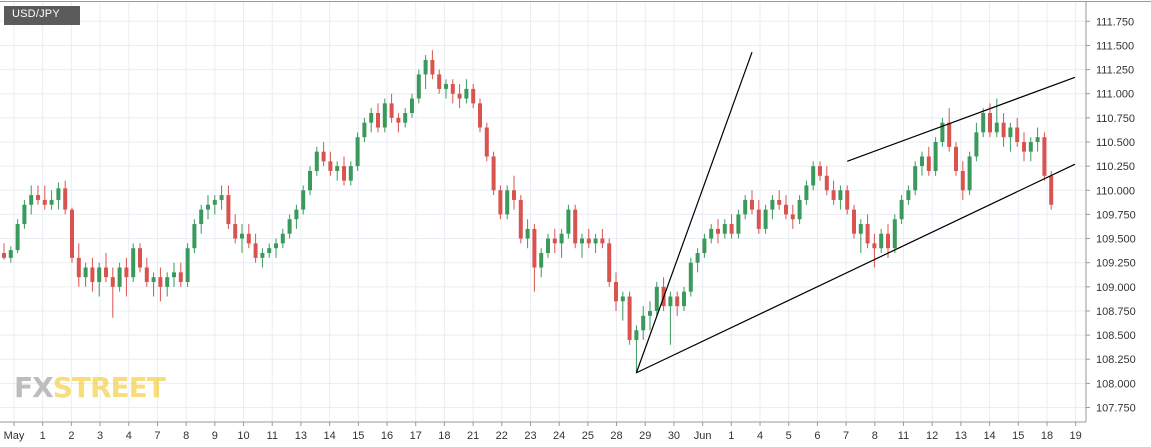  Describe the element at coordinates (186, 436) in the screenshot. I see `x-tick-label: 8` at that location.